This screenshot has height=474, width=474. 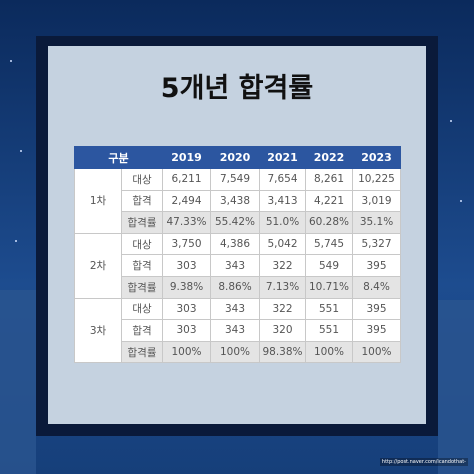 I want to click on header-cell: 2023, so click(x=376, y=157).